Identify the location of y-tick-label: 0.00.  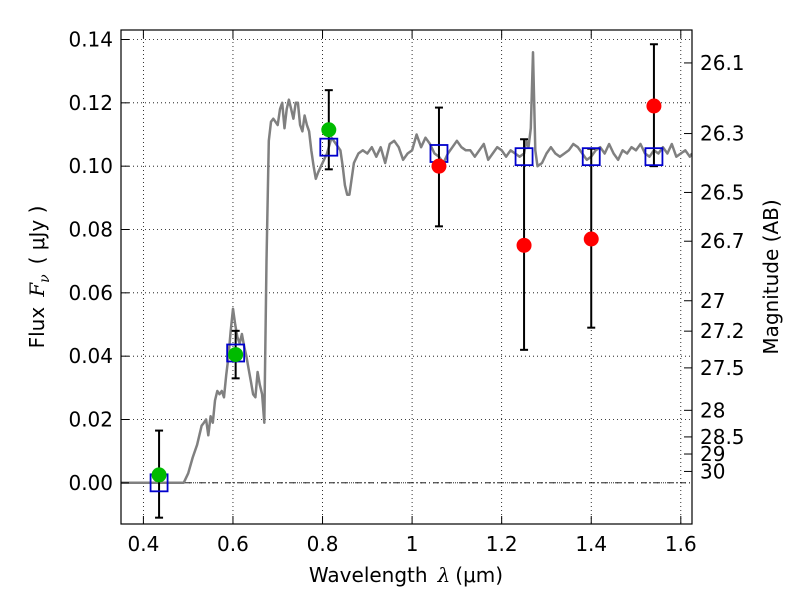
(90, 483).